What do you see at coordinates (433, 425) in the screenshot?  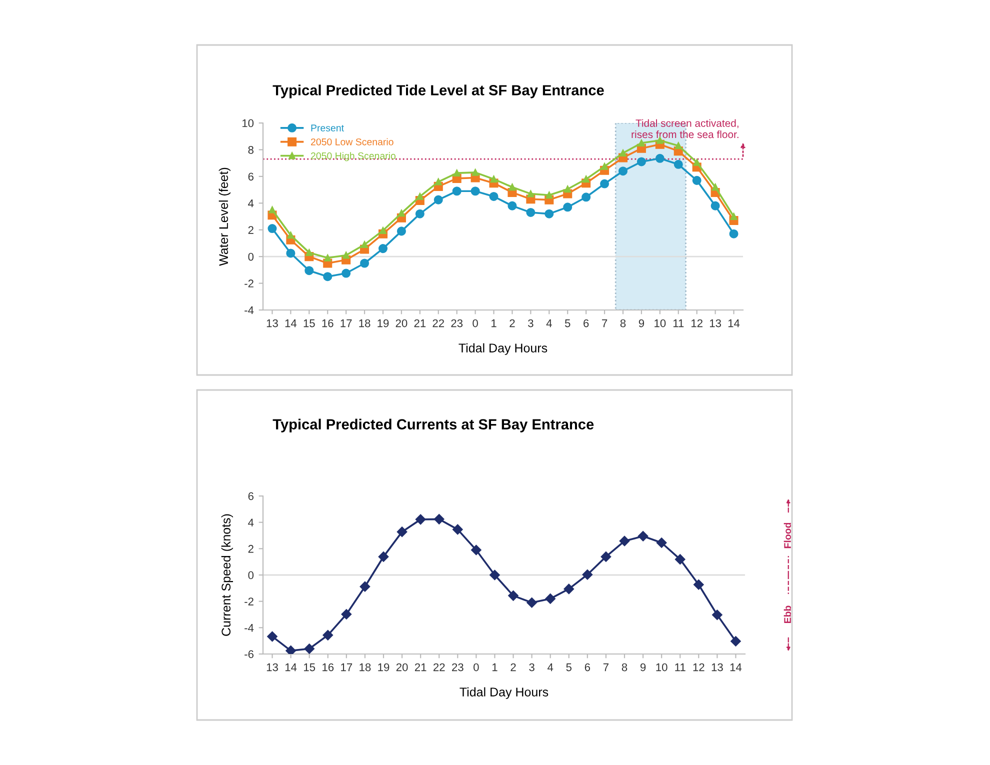 I see `chart-title: Typical Predicted Currents at SF Bay Entrance` at bounding box center [433, 425].